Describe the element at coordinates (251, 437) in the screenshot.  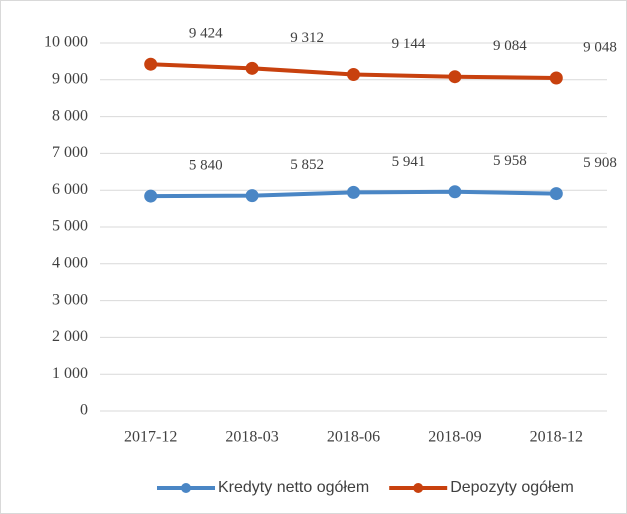
I see `x-tick-label: 2018-03` at that location.